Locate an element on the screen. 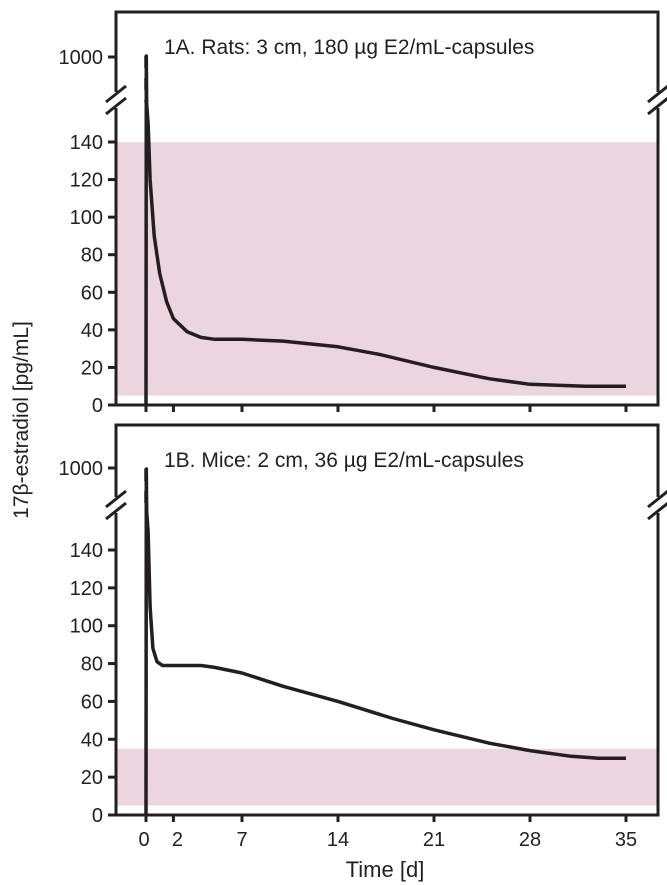 The image size is (667, 885). x-tick-label: 7 is located at coordinates (241, 840).